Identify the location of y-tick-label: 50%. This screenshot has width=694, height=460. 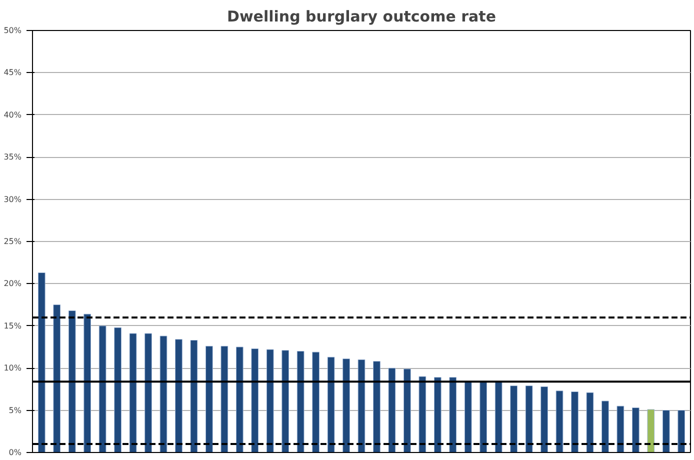
(13, 30).